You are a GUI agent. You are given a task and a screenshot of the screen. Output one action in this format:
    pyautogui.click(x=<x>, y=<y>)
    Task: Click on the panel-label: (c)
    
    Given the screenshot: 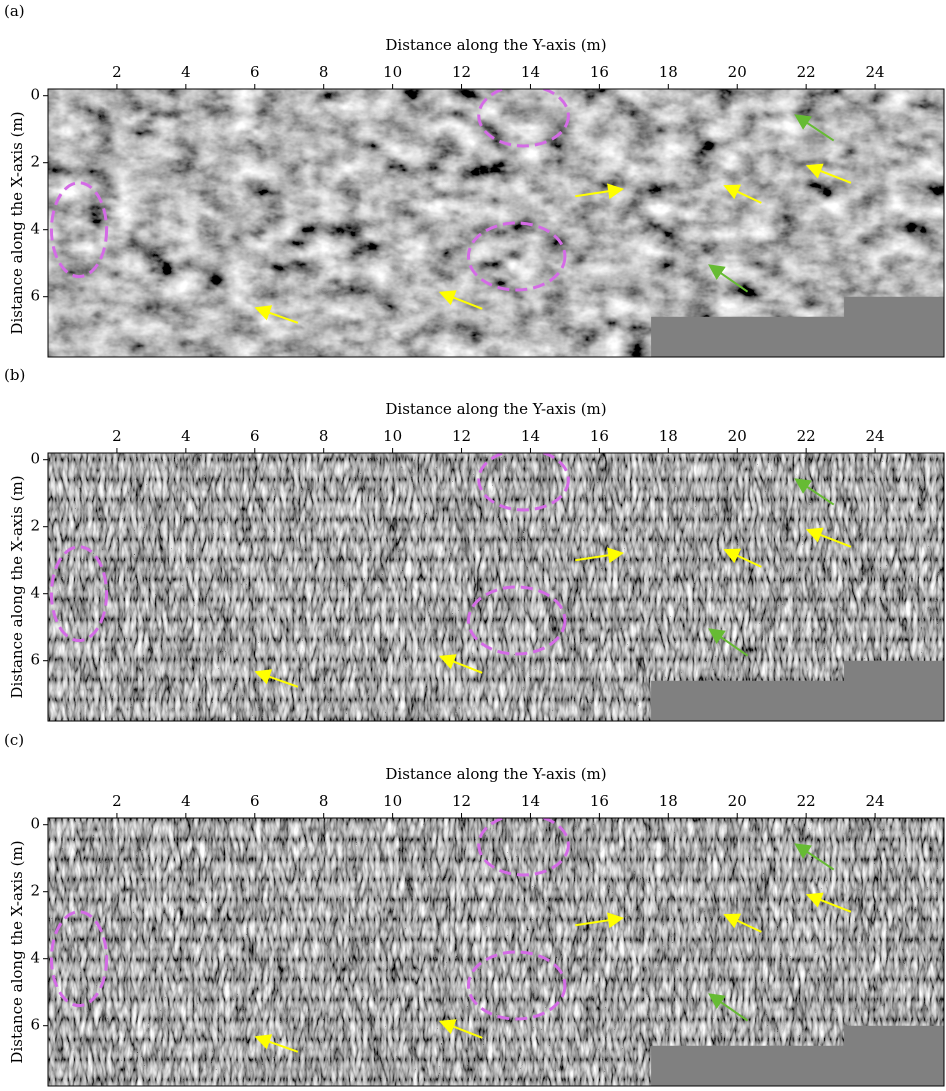 What is the action you would take?
    pyautogui.click(x=14, y=740)
    